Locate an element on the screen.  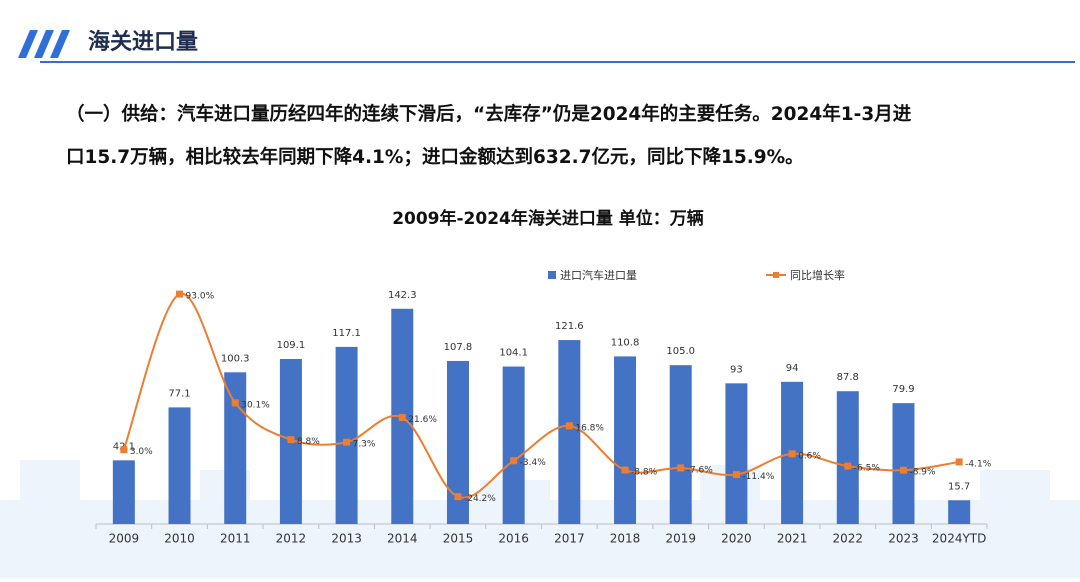
bar-label: 77.1 is located at coordinates (179, 393).